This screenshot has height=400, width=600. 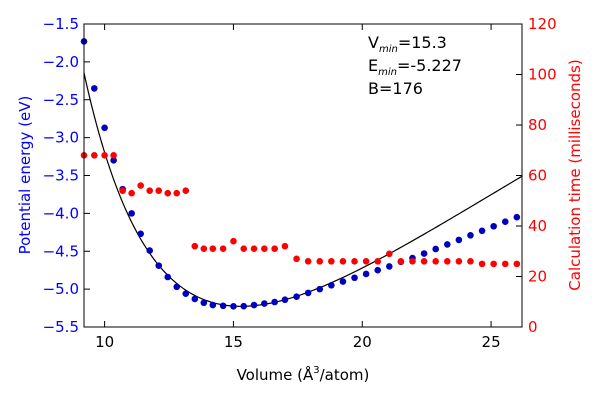 I want to click on y-left-tick-label: −4.0, so click(x=61, y=213).